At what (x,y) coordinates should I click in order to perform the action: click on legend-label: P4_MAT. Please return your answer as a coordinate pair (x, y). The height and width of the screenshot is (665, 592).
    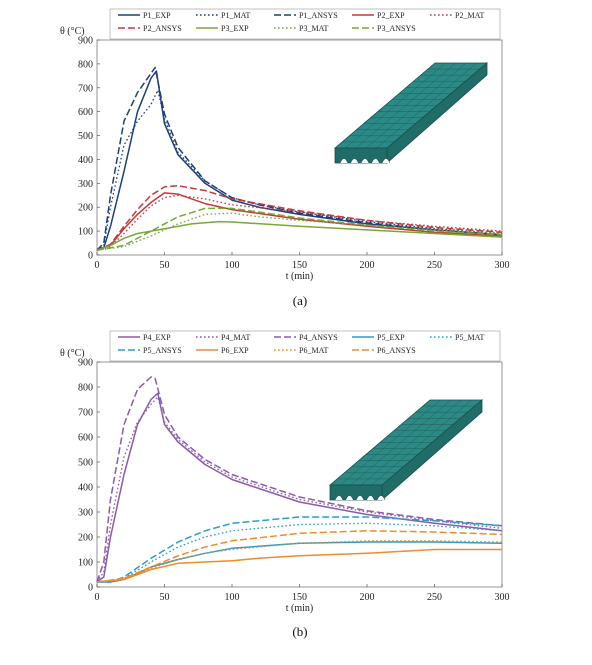
    Looking at the image, I should click on (235, 337).